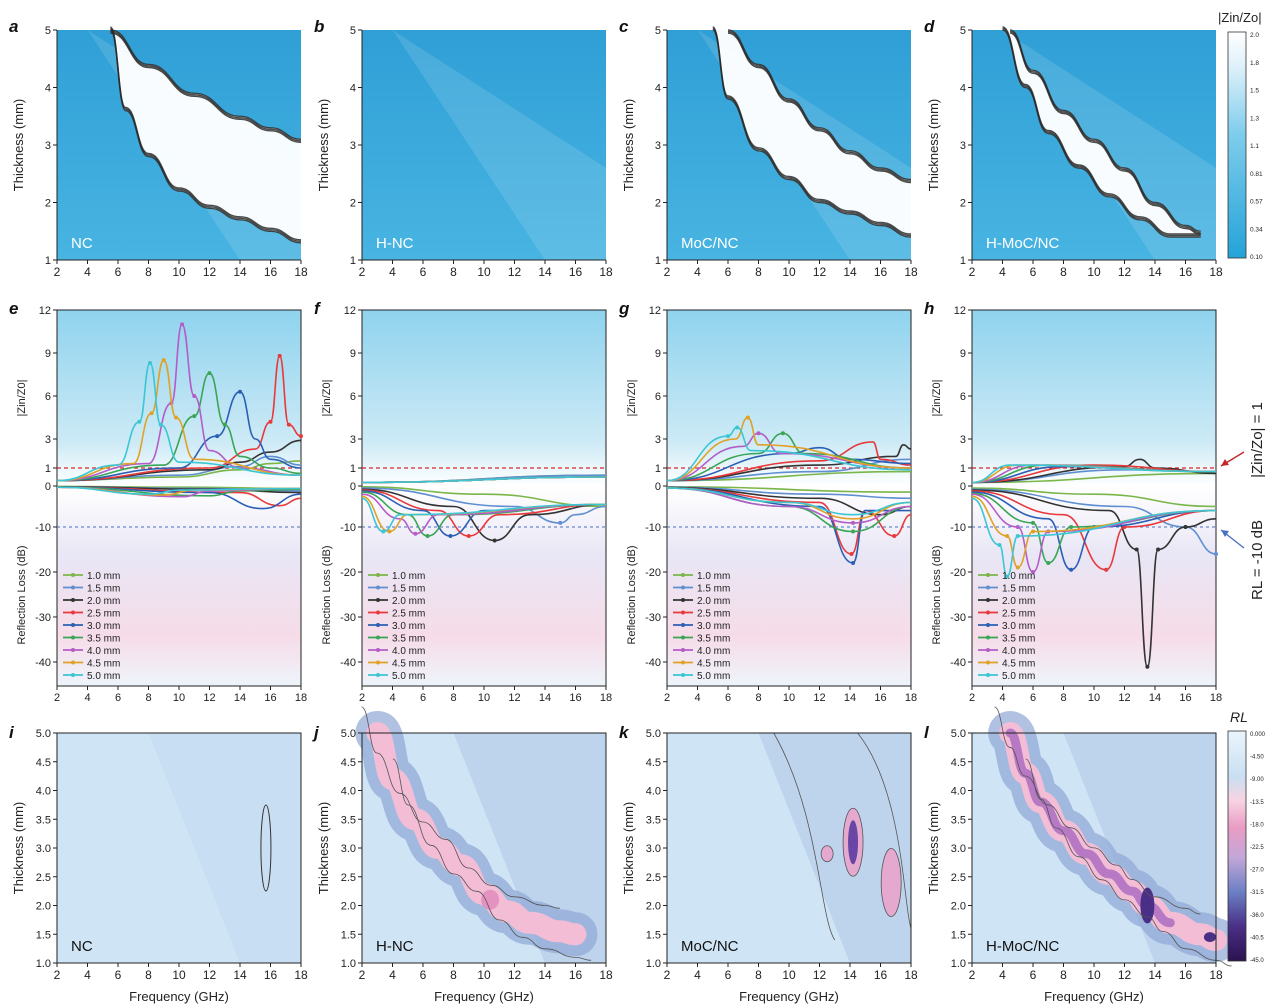  Describe the element at coordinates (789, 489) in the screenshot. I see `series-rl-1.0mm` at that location.